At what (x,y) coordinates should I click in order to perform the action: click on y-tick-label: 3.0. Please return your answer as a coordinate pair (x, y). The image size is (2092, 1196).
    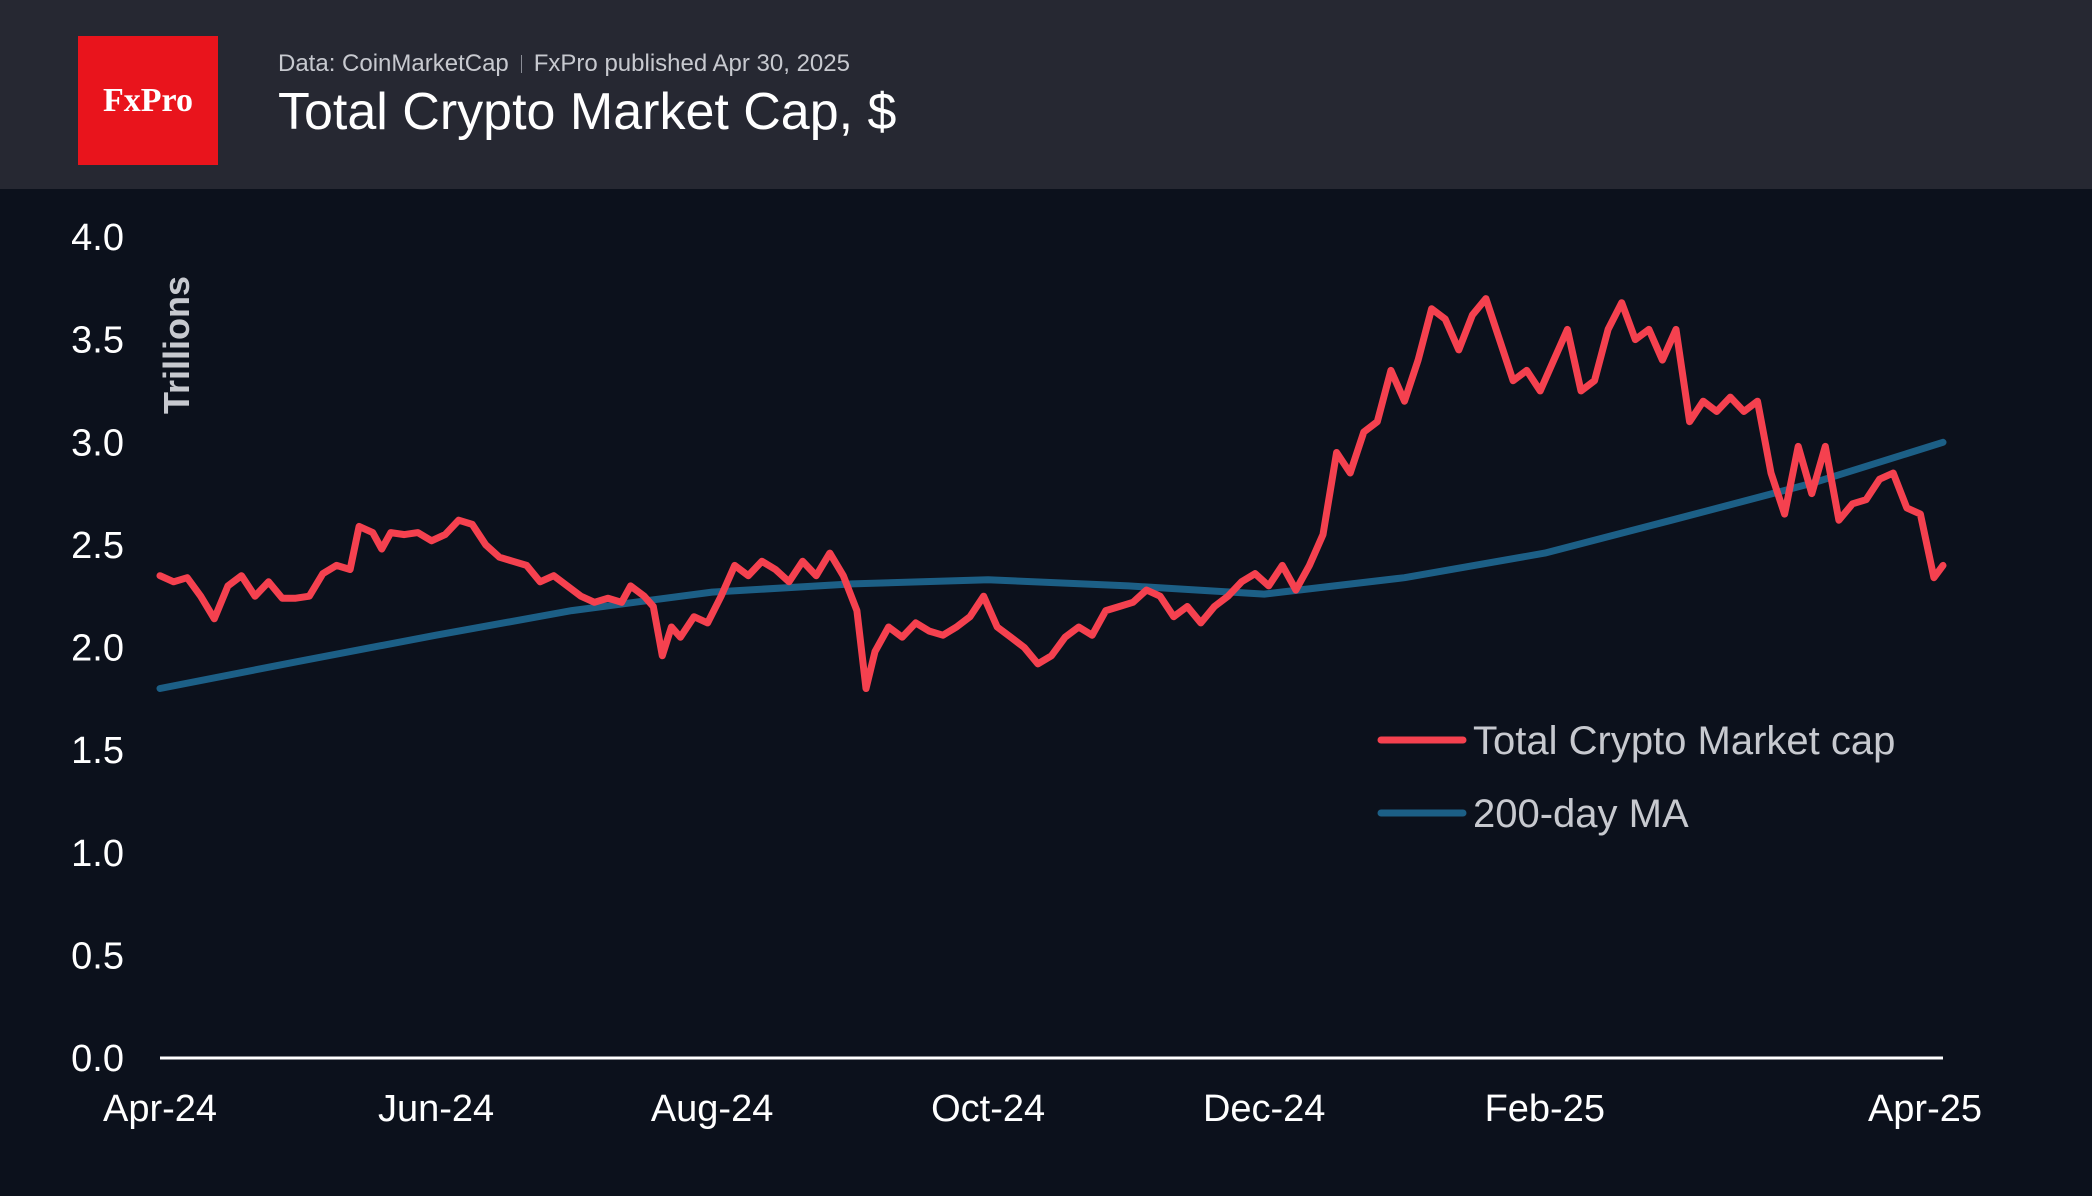
    Looking at the image, I should click on (97, 443).